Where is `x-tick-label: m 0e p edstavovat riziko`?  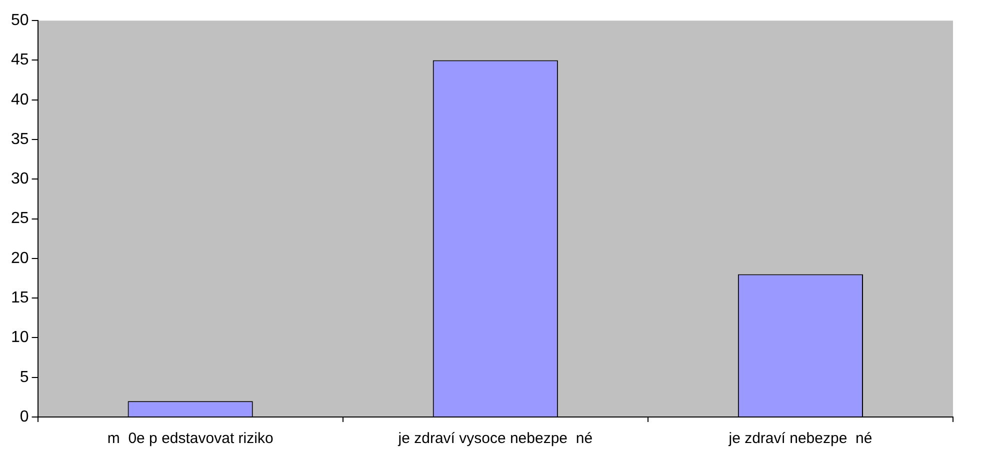
x-tick-label: m 0e p edstavovat riziko is located at coordinates (190, 439).